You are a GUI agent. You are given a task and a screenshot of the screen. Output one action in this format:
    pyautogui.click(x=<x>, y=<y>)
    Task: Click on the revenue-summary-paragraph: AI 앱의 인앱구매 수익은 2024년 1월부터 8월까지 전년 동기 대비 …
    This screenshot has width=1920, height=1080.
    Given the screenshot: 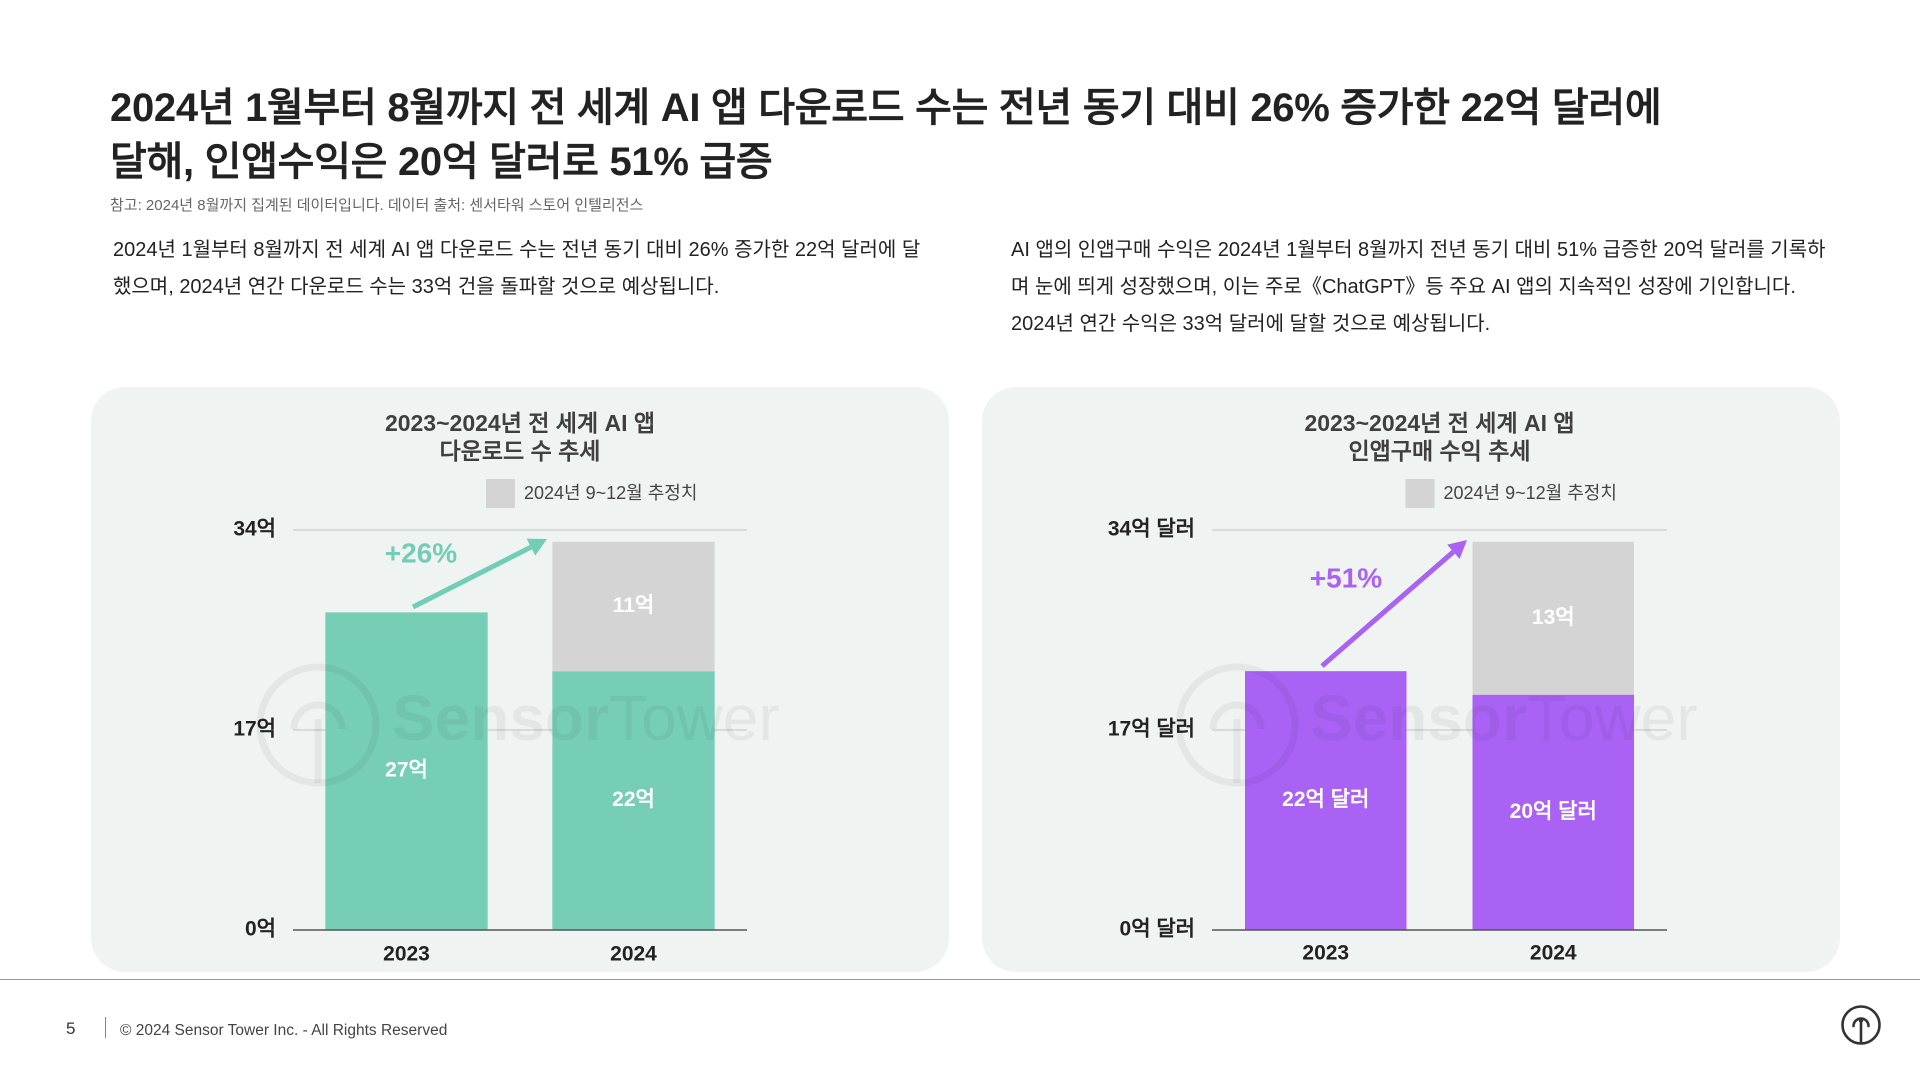 What is the action you would take?
    pyautogui.click(x=1418, y=287)
    